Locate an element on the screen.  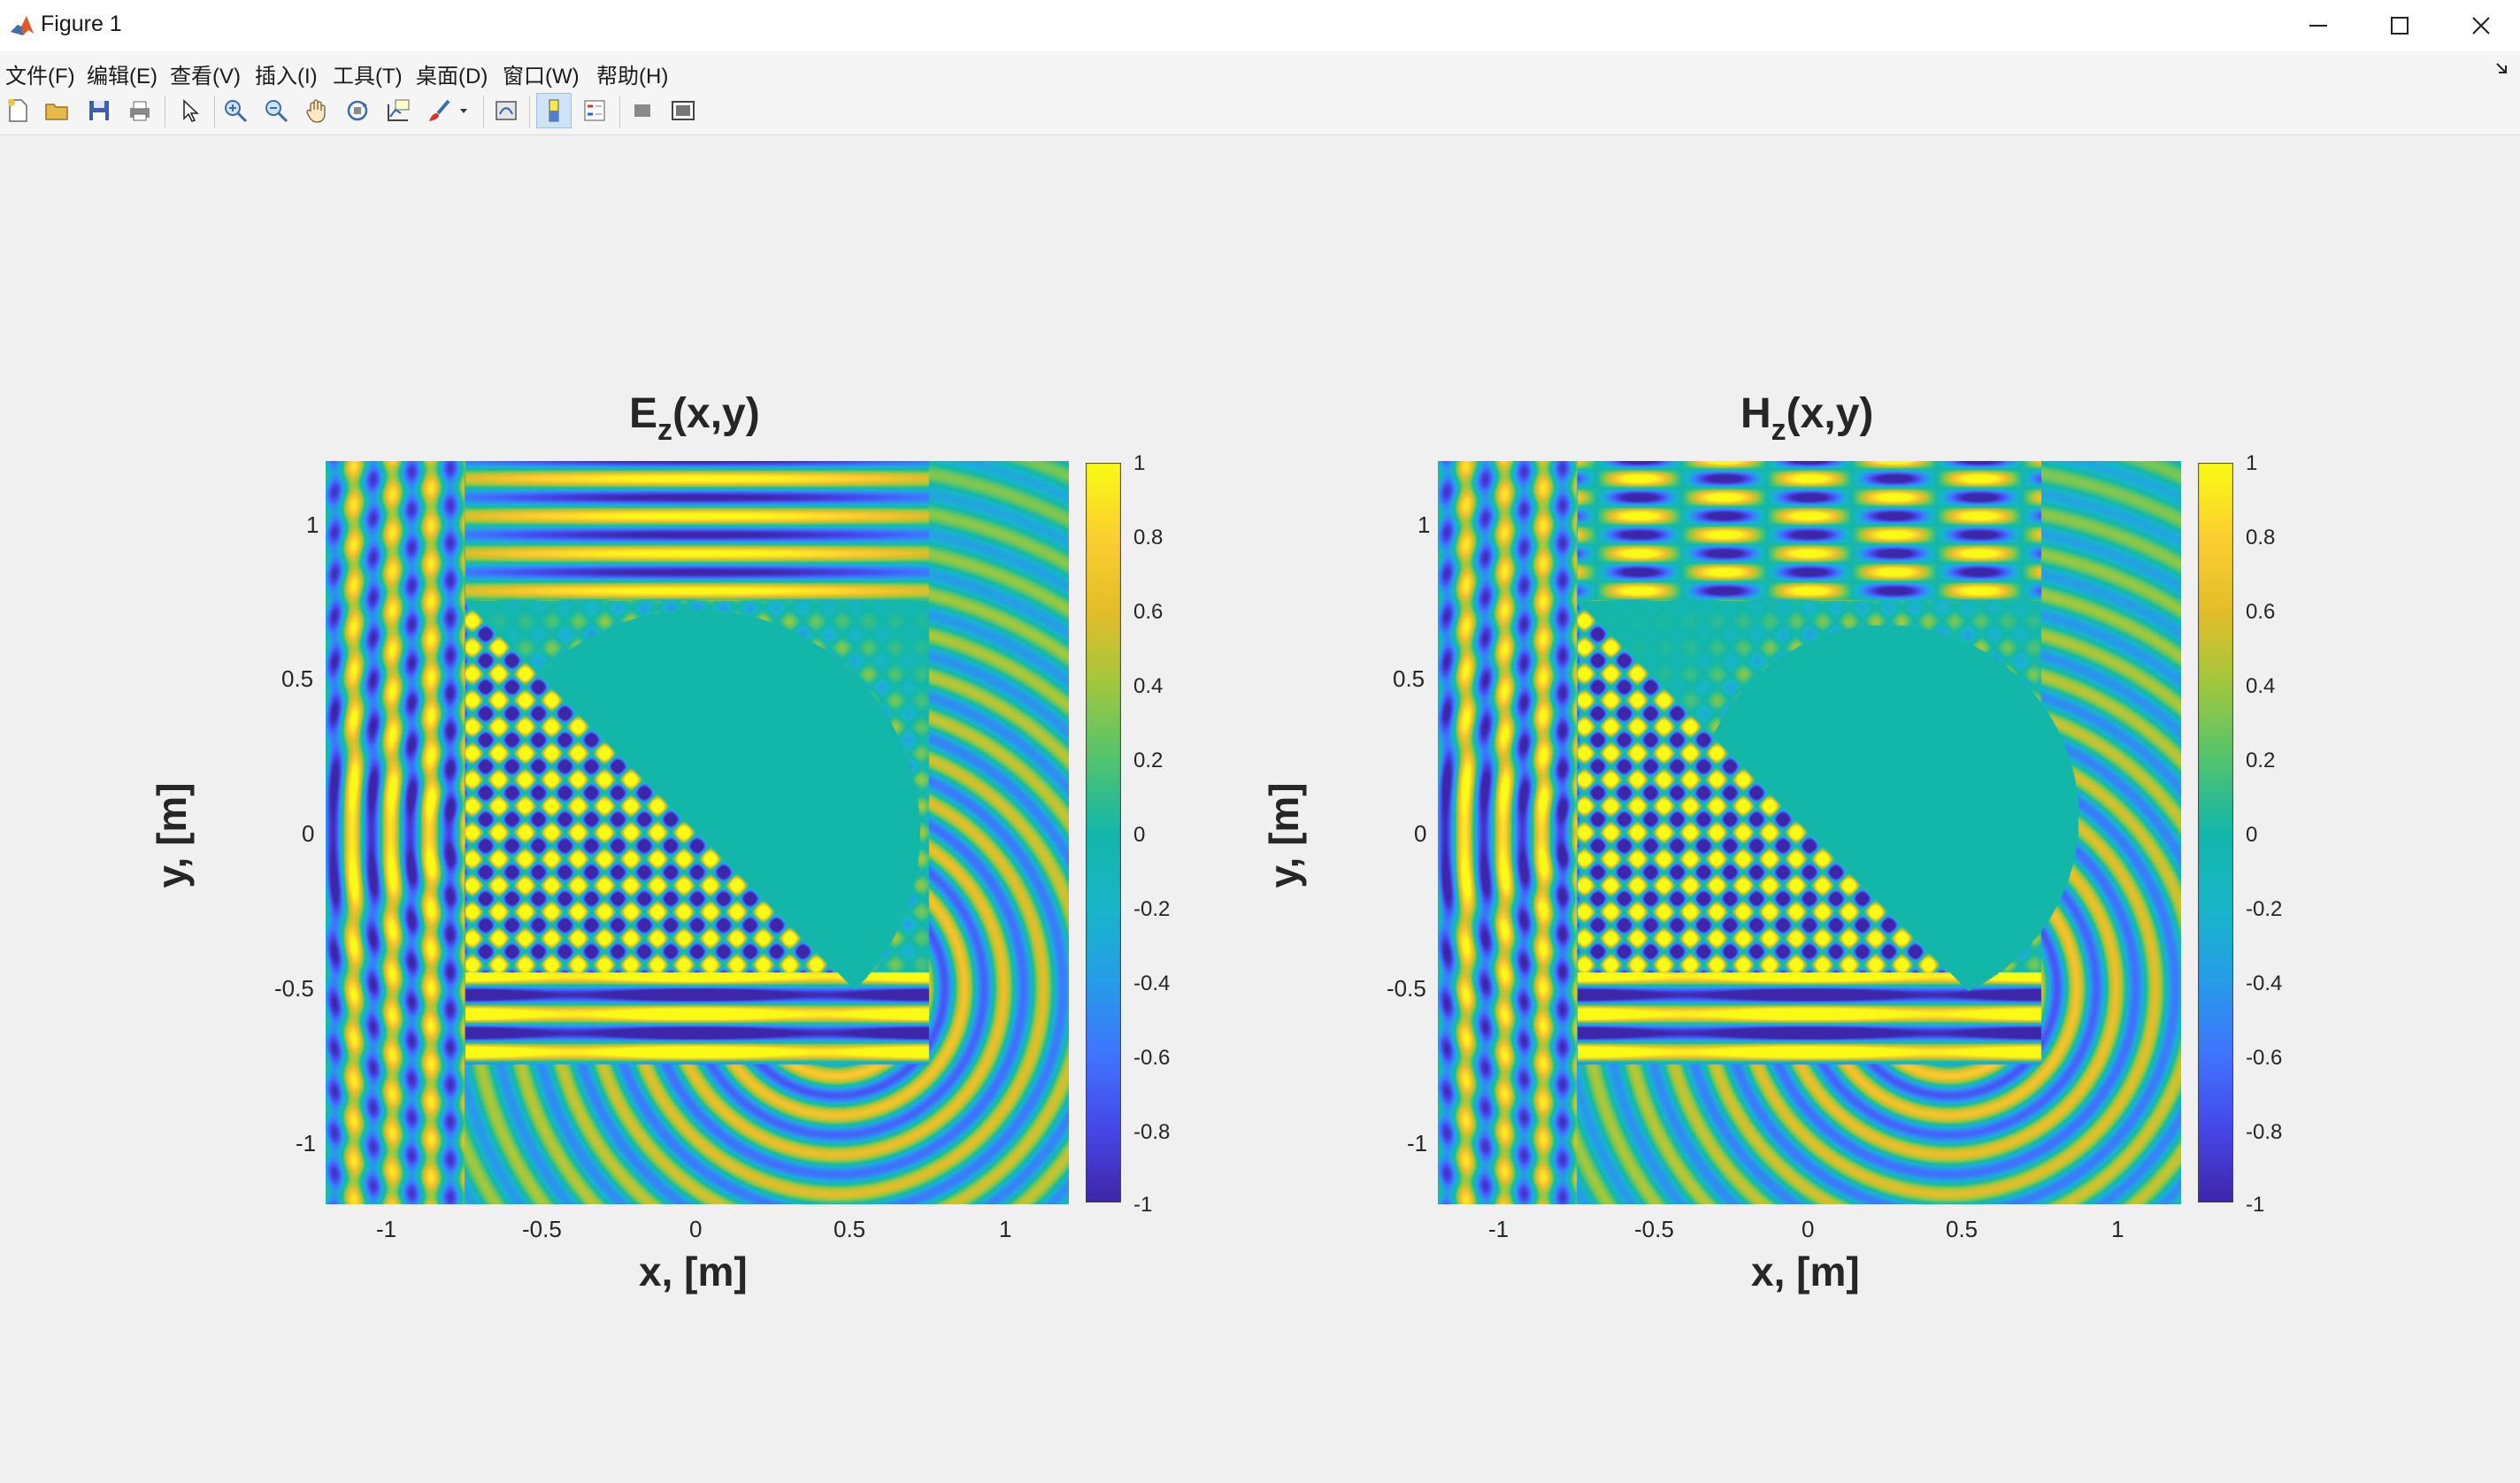
hz-colorbar-tick: -0.6 is located at coordinates (2264, 1058).